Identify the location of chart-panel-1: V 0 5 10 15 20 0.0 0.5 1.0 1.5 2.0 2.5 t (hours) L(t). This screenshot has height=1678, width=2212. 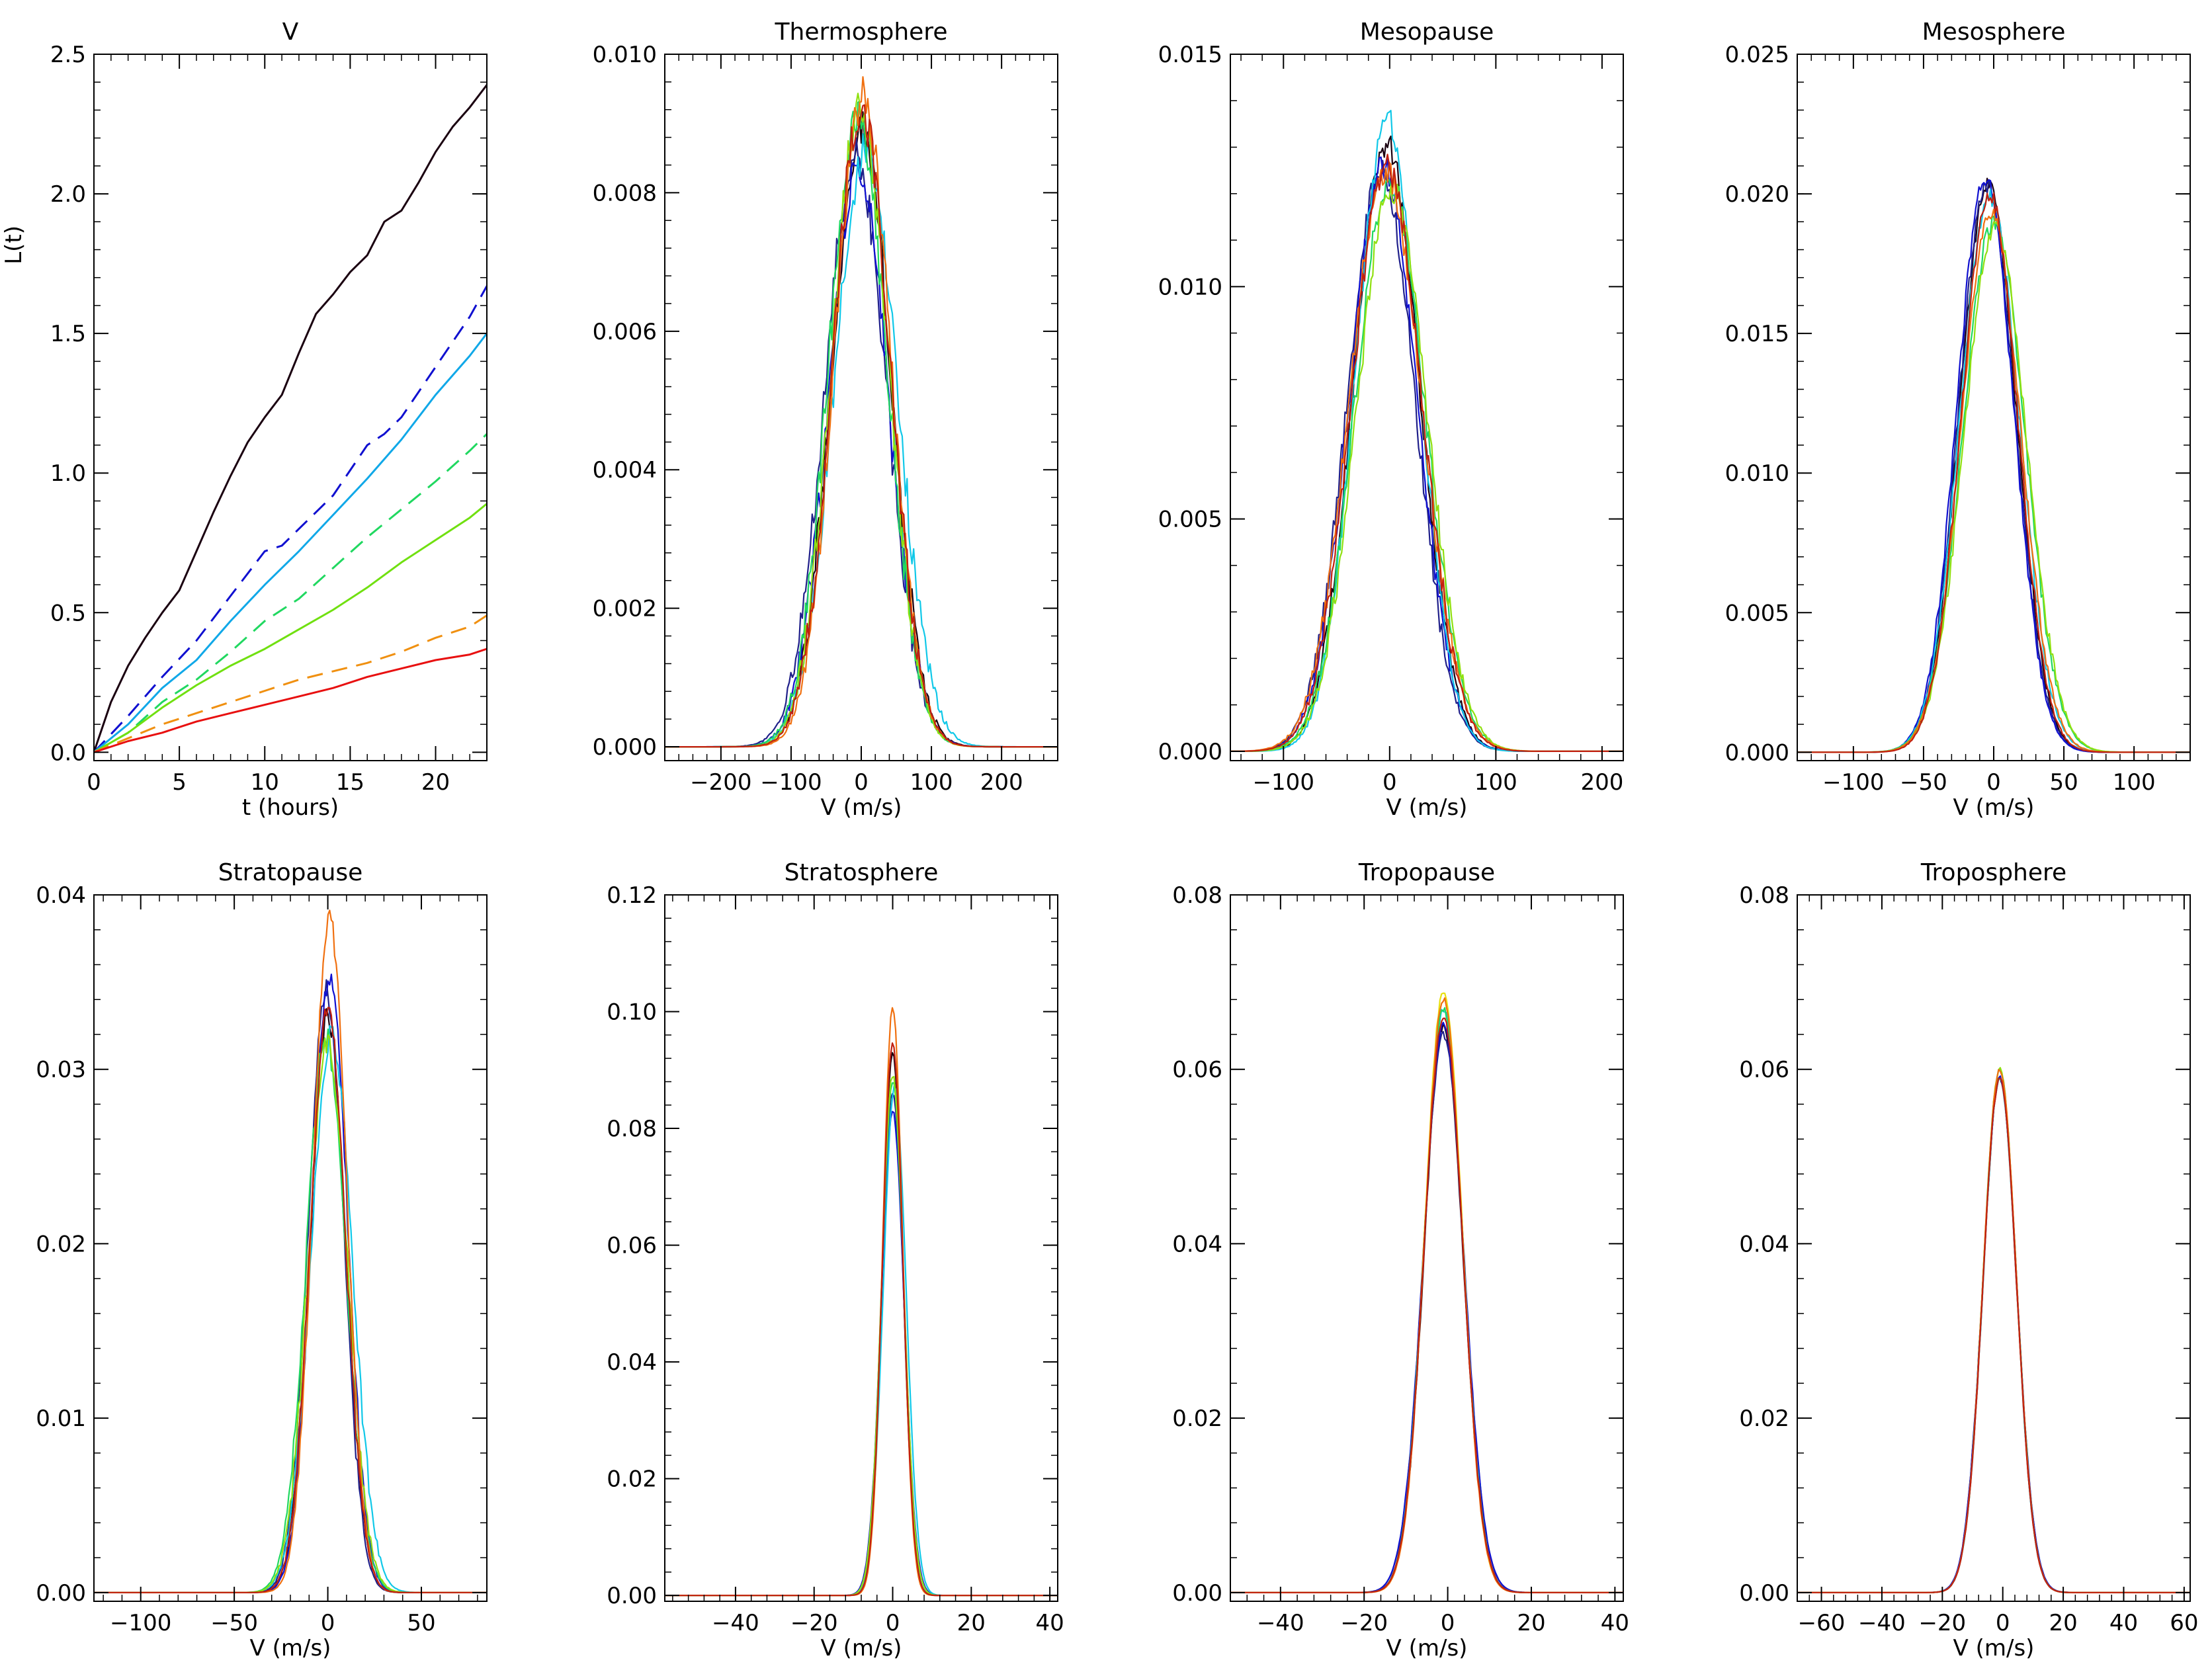
(245, 420).